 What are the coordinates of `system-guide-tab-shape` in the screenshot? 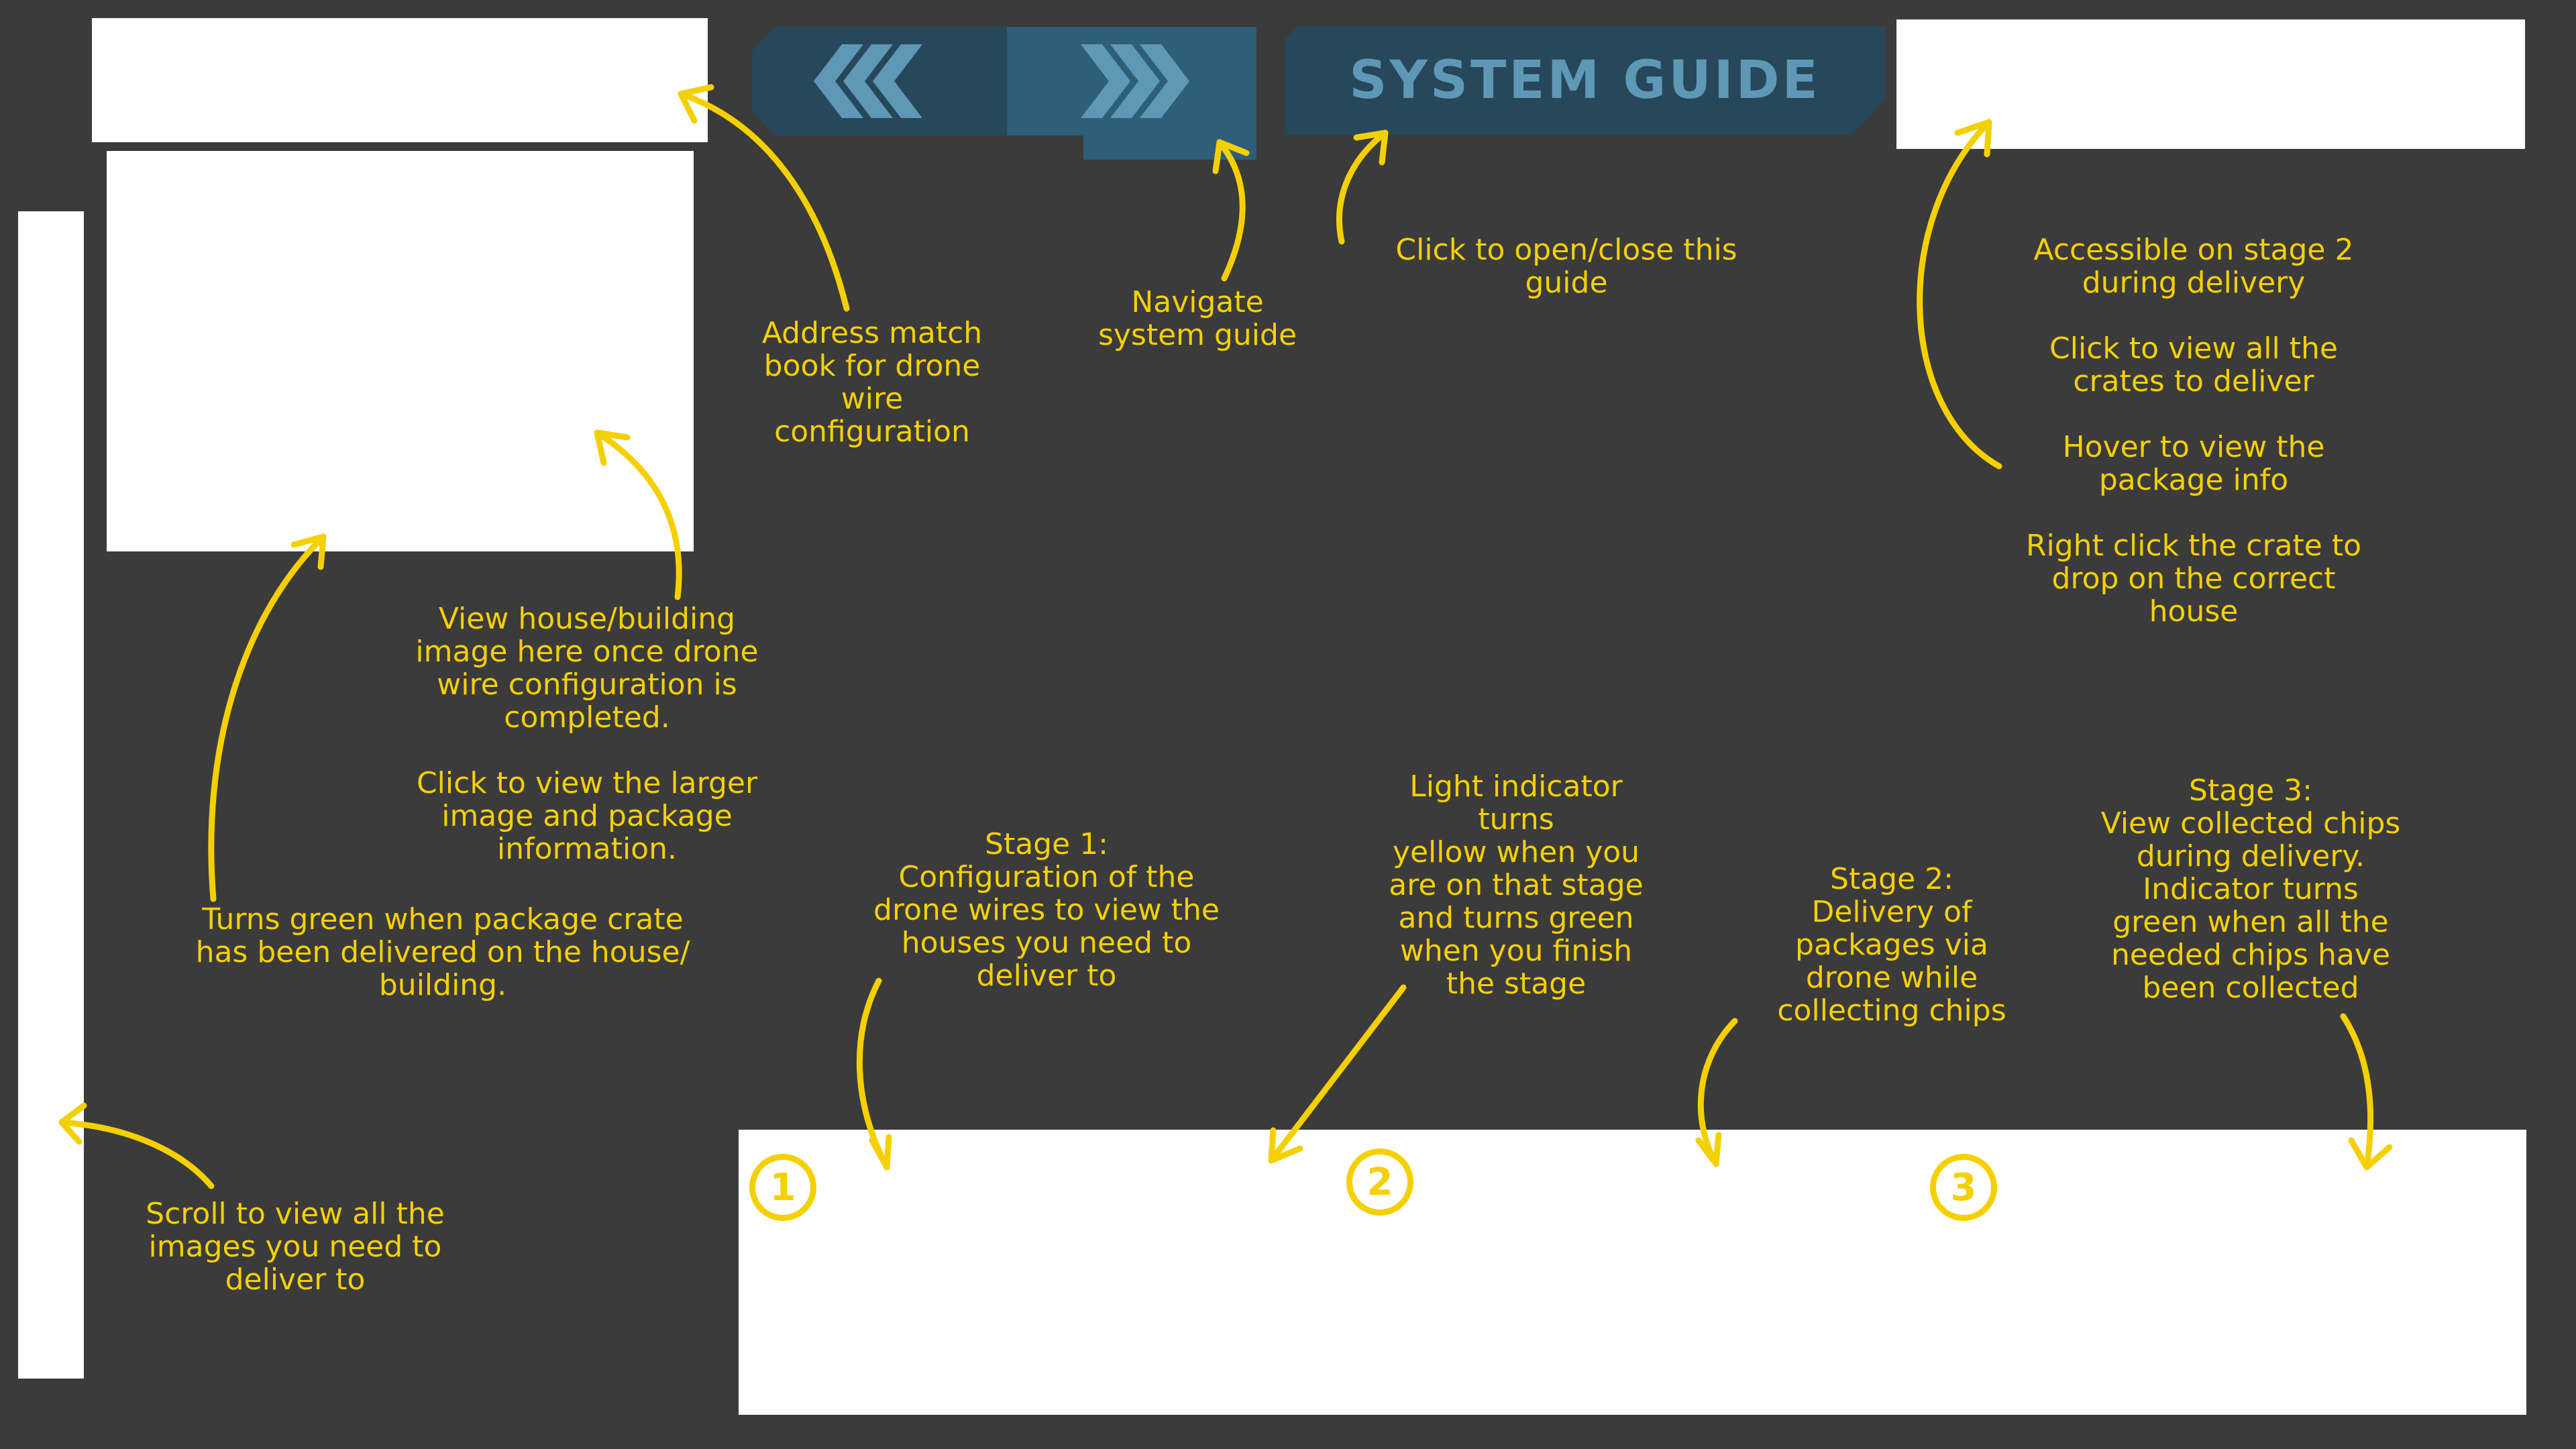 It's located at (1585, 80).